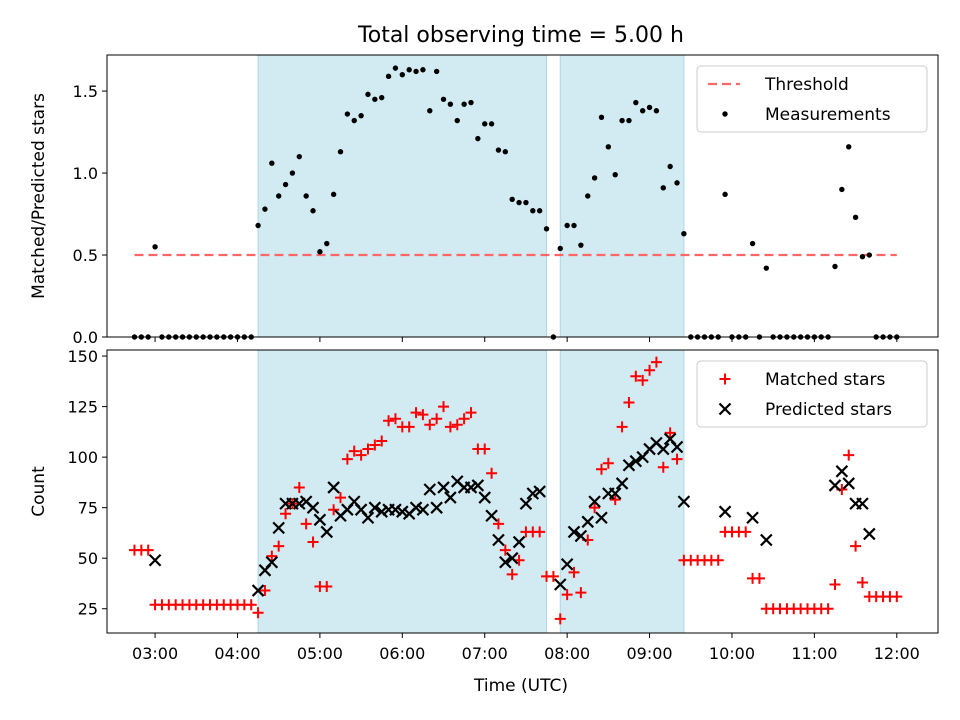  I want to click on legend-measurement-swatch, so click(725, 114).